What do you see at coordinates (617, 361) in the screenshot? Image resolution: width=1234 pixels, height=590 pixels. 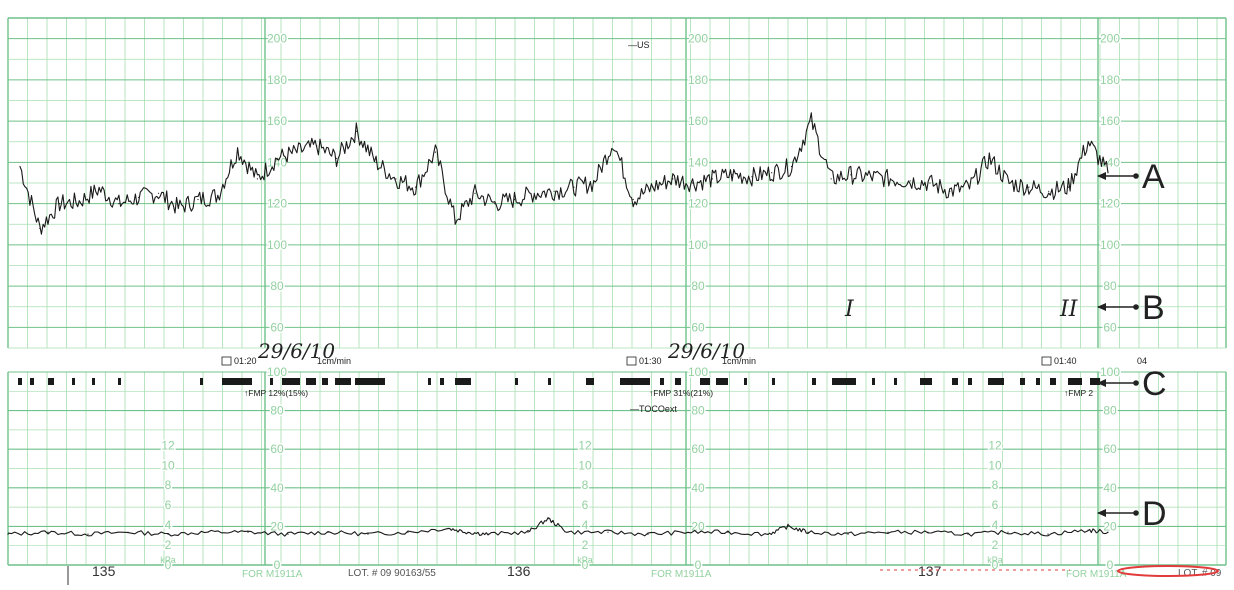 I see `gap-band` at bounding box center [617, 361].